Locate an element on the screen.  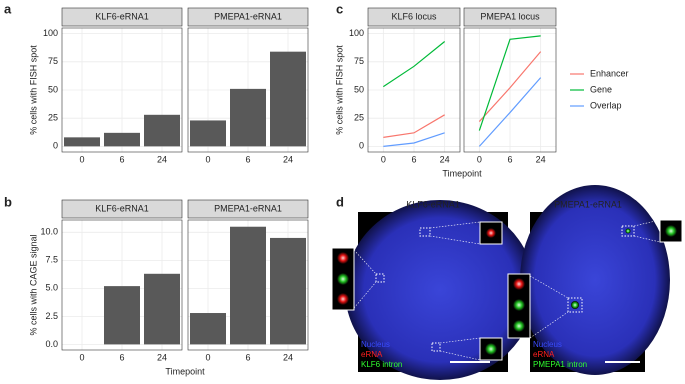
legend-label: Overlap is located at coordinates (606, 105).